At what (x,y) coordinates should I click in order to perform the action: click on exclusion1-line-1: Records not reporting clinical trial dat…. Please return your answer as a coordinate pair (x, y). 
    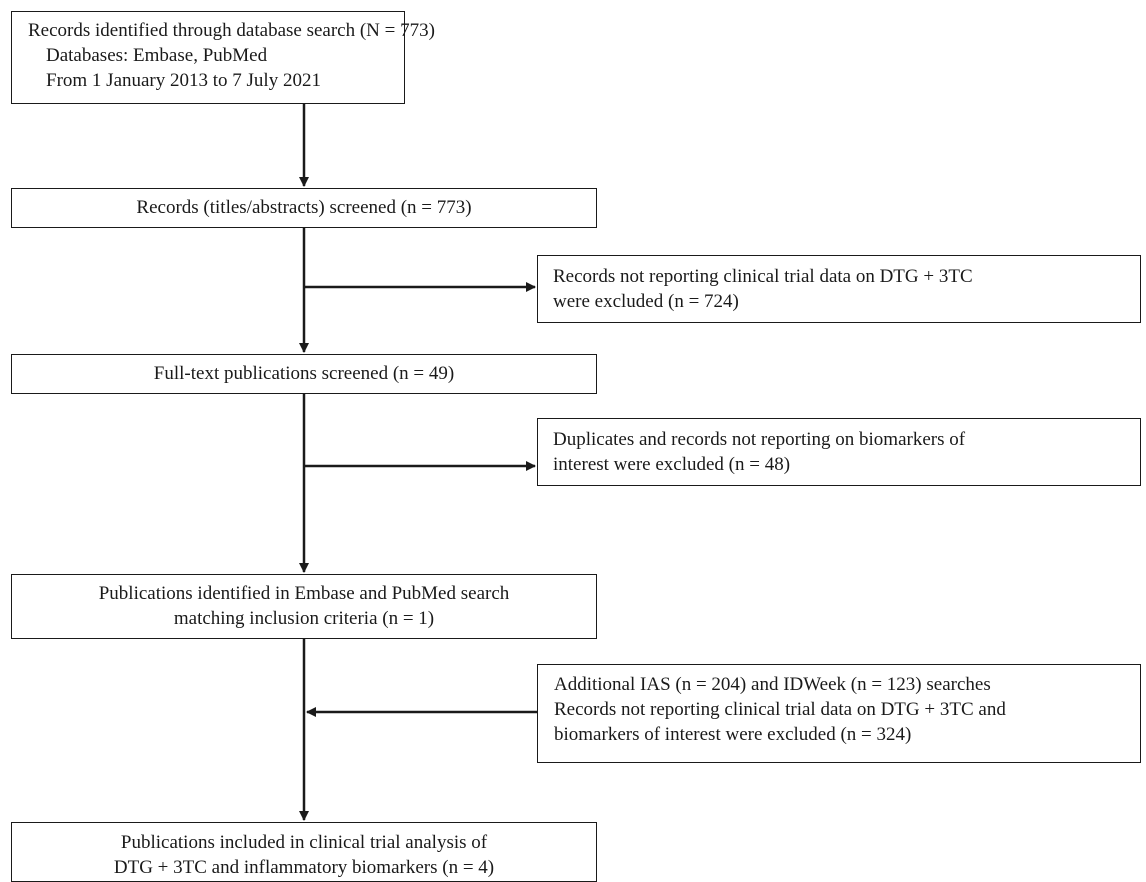
    Looking at the image, I should click on (763, 276).